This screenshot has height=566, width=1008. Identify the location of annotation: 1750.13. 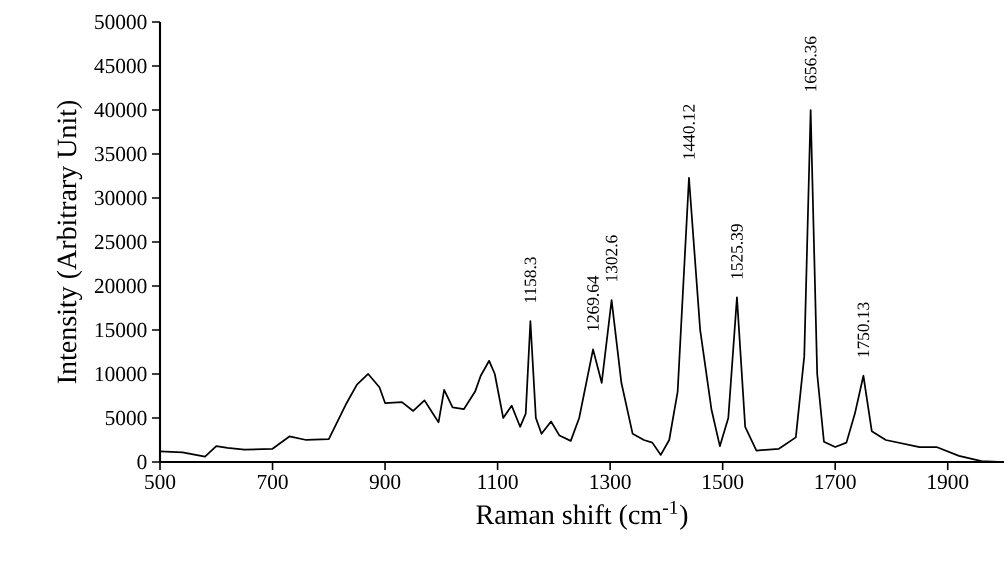
(863, 329).